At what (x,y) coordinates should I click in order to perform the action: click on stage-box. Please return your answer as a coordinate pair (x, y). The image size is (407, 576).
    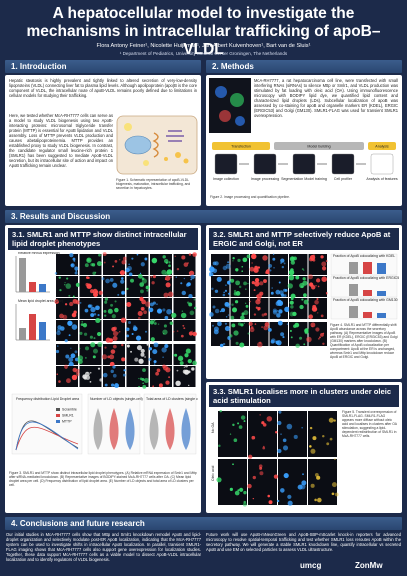
    Looking at the image, I should click on (382, 146).